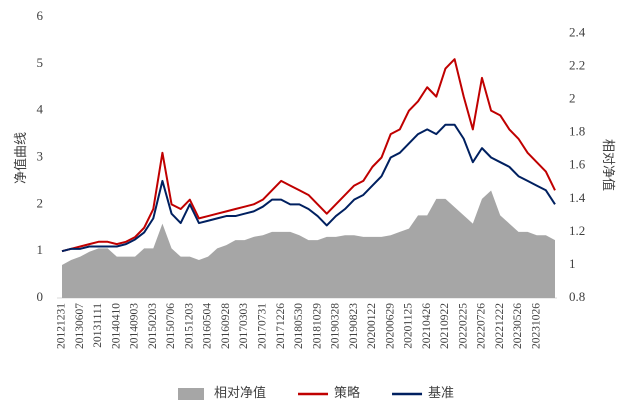  What do you see at coordinates (441, 392) in the screenshot?
I see `legend-label: 基准` at bounding box center [441, 392].